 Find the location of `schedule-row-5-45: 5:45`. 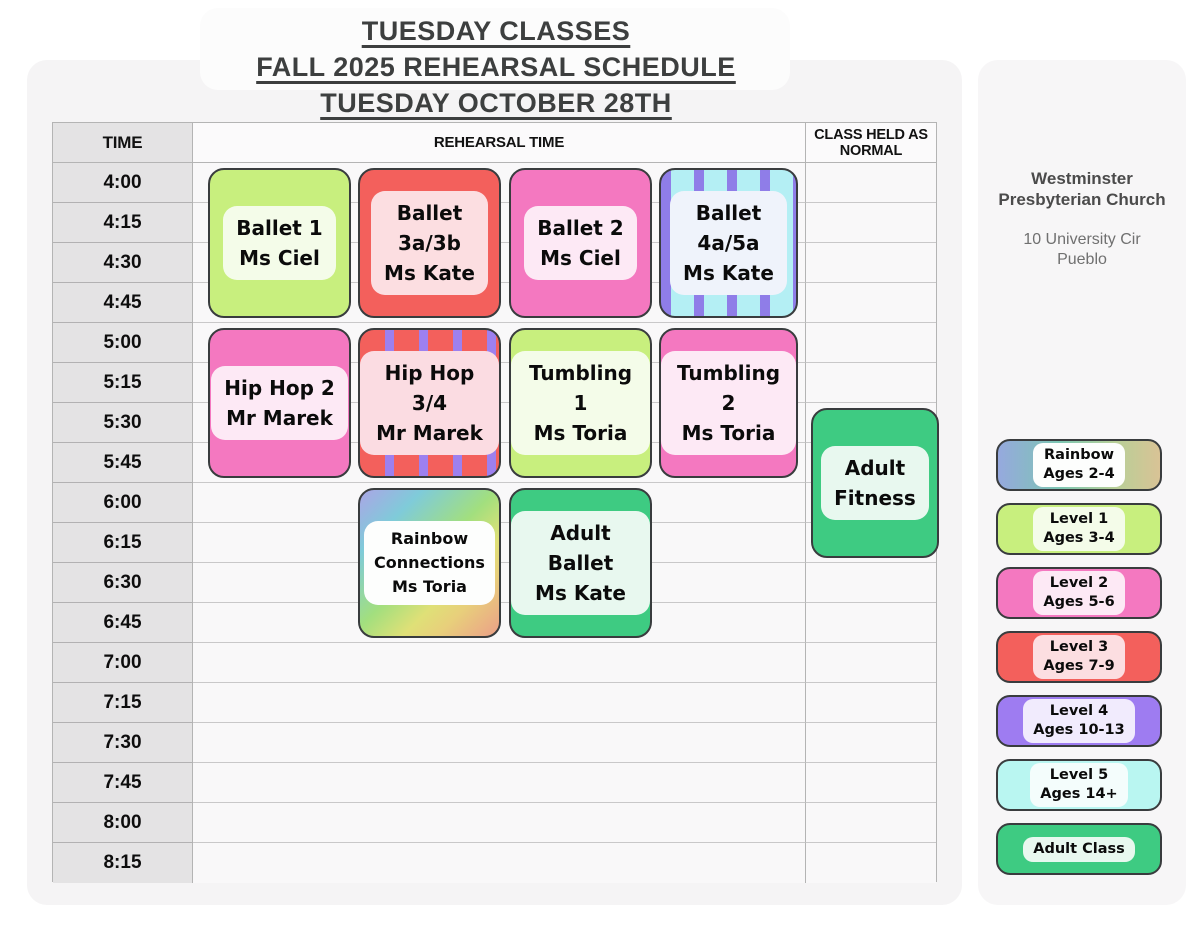

schedule-row-5-45: 5:45 is located at coordinates (494, 463).